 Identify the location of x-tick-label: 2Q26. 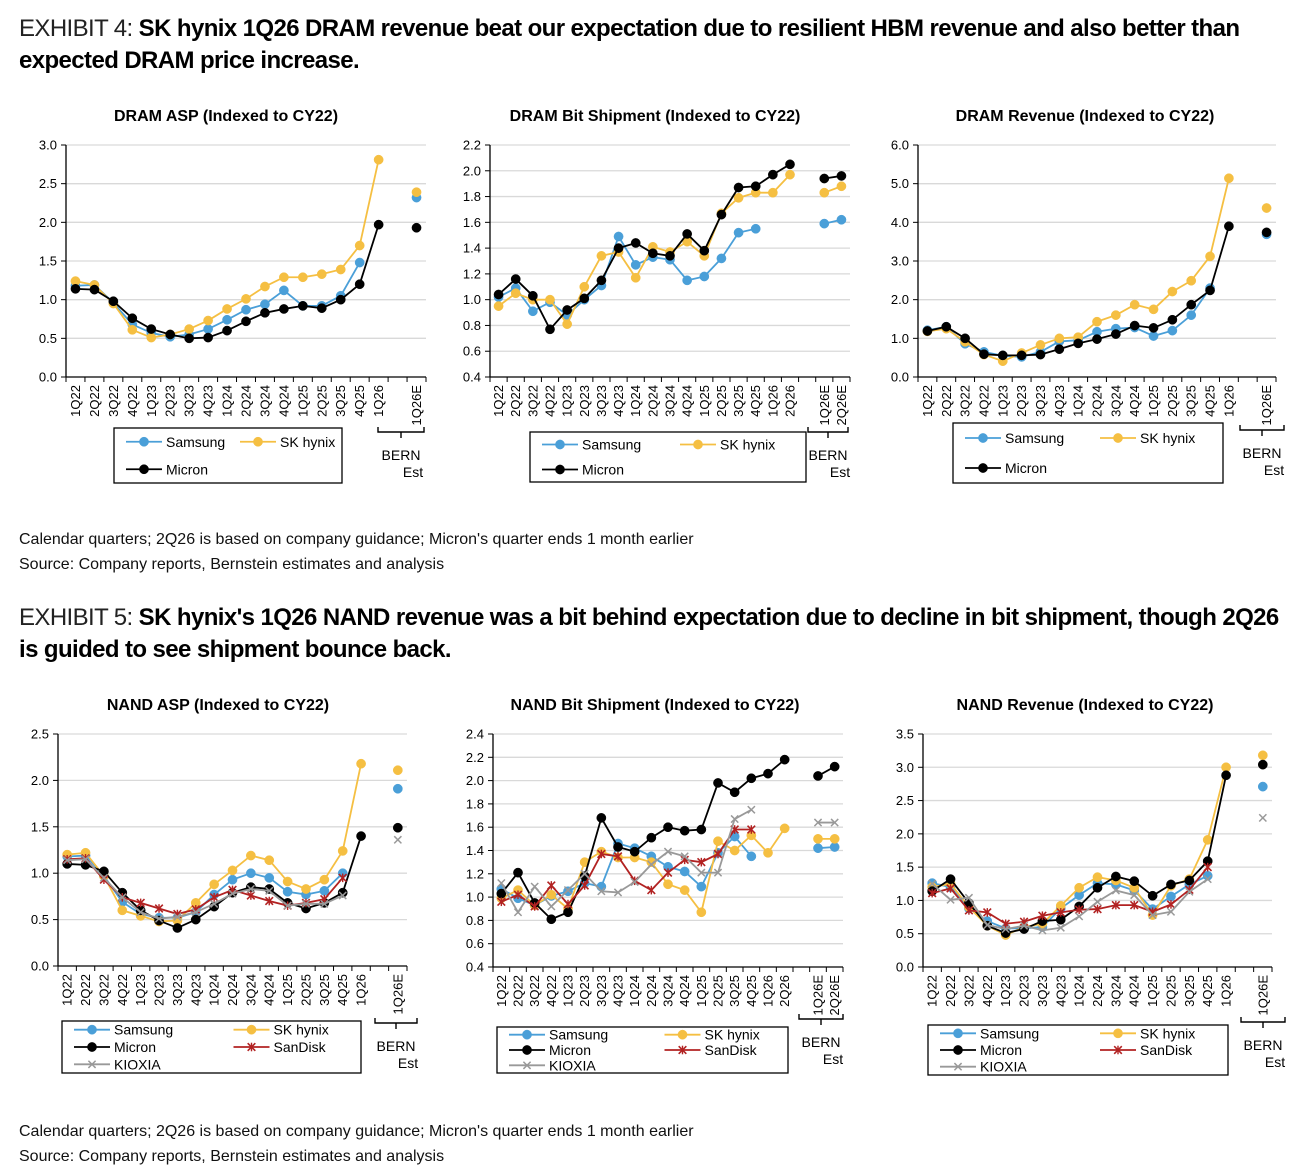
(784, 991).